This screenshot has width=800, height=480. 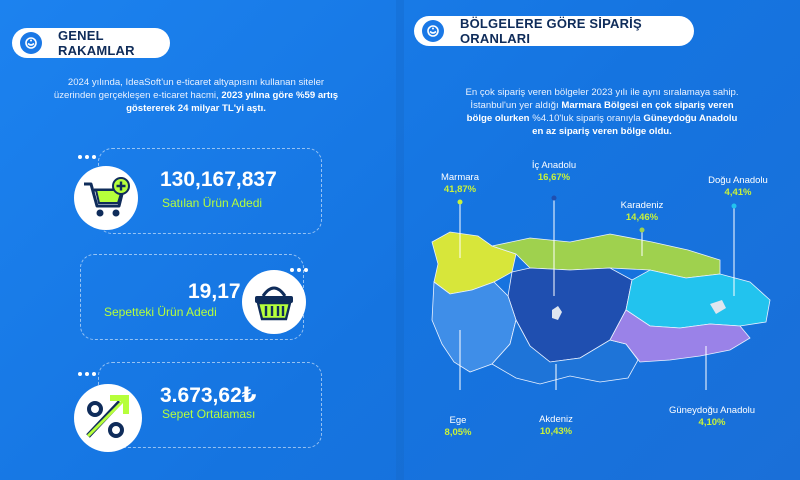 I want to click on left-intro-segment: üzerinden gerçekleşen e-ticaret hacmi,, so click(x=137, y=95).